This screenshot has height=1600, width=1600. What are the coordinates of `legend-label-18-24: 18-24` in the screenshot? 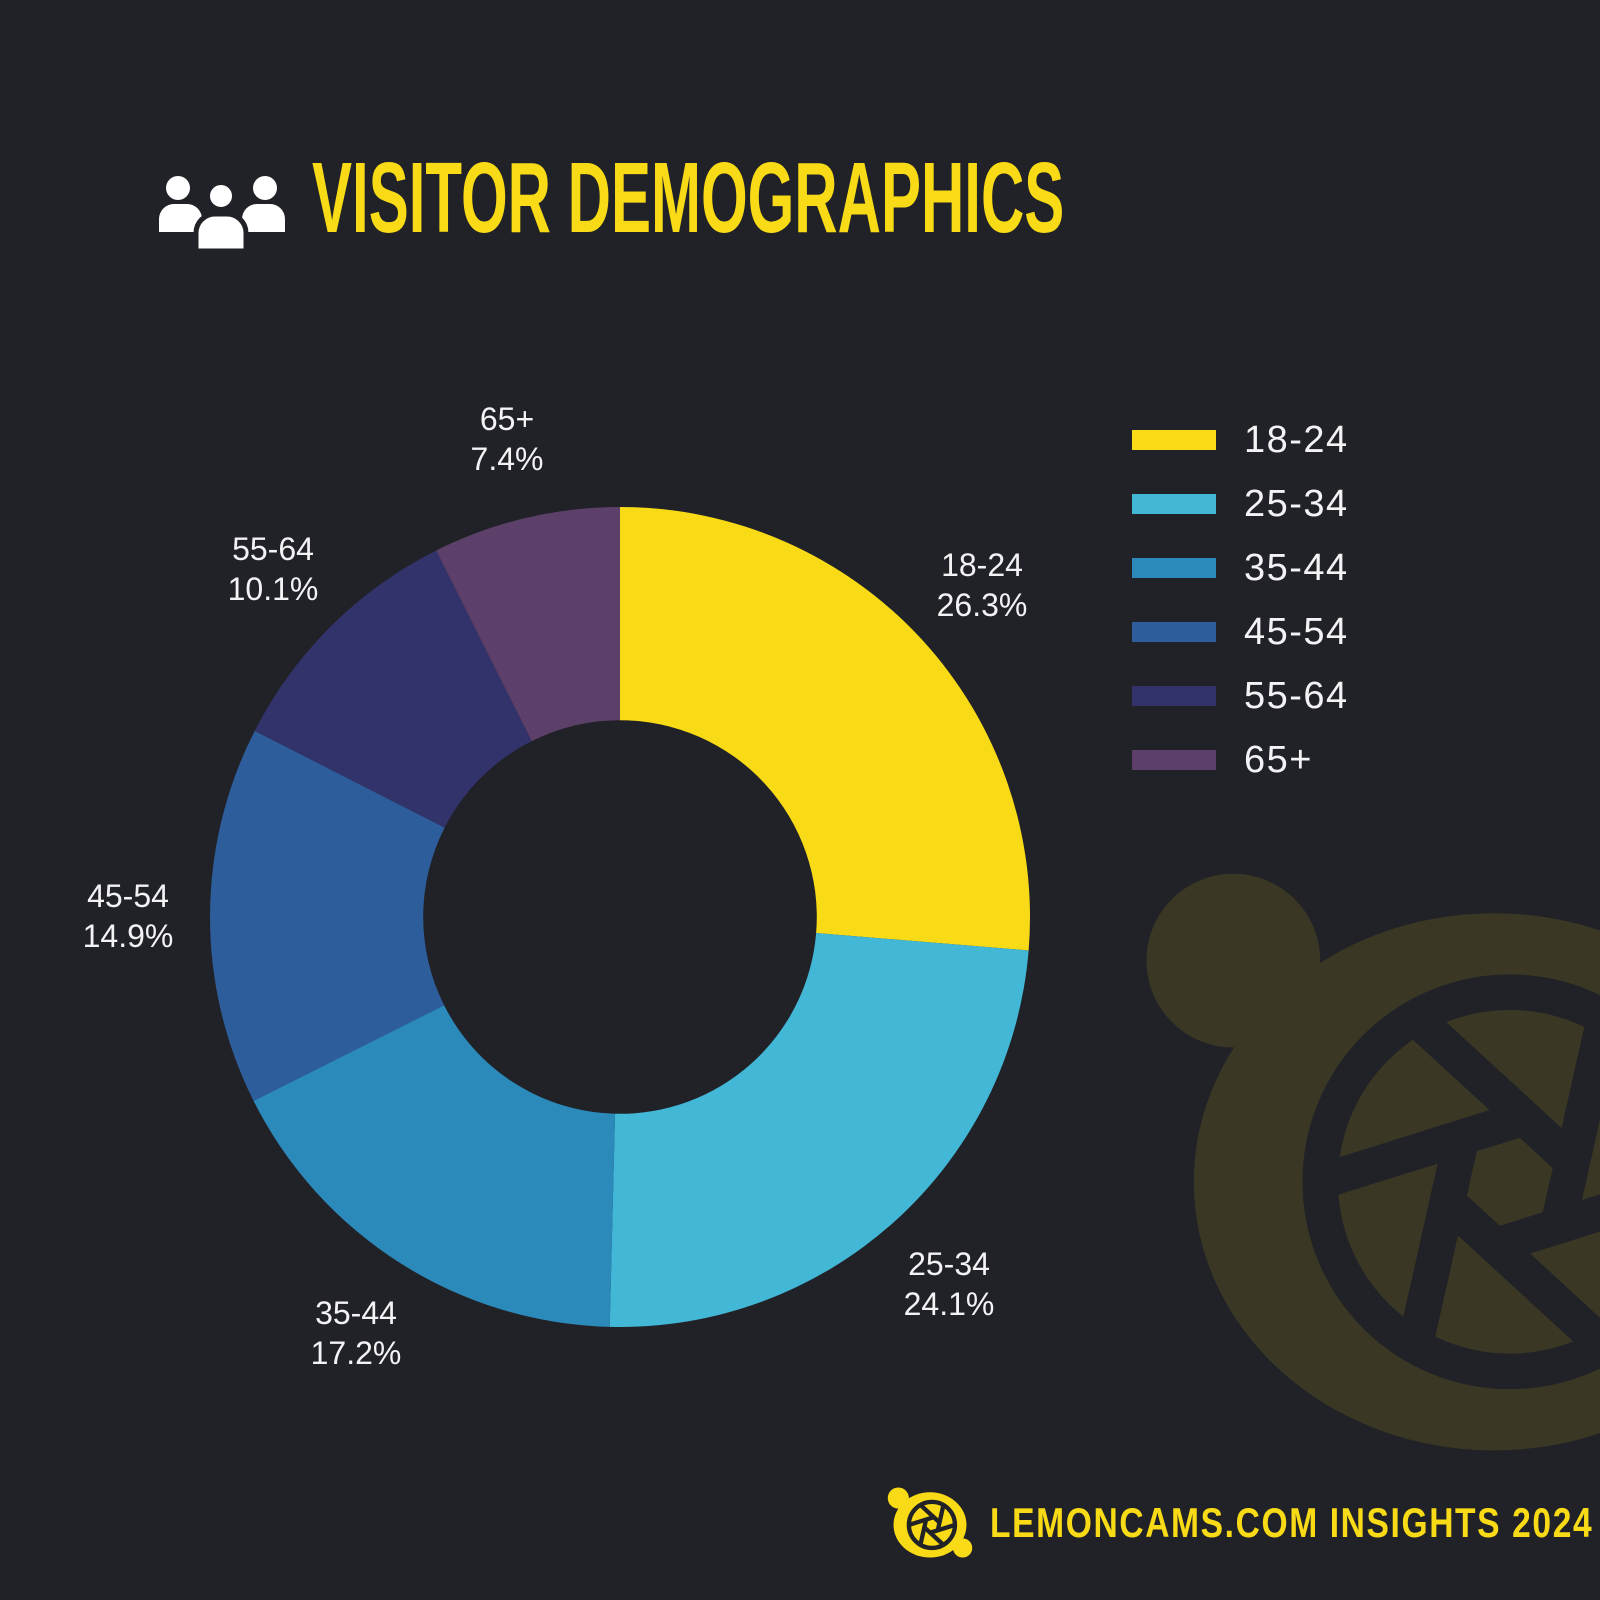 It's located at (1296, 439).